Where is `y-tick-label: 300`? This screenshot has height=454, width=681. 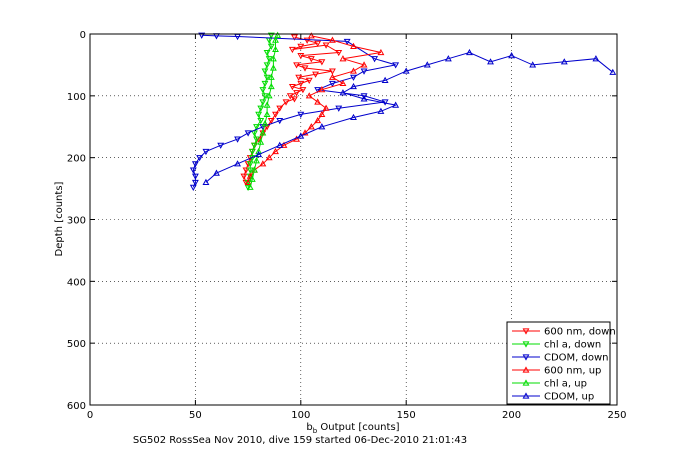 y-tick-label: 300 is located at coordinates (76, 221).